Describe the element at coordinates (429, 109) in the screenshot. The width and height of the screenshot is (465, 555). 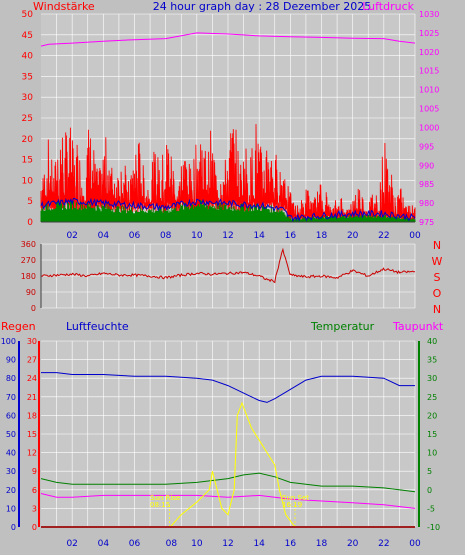
I see `y-tick-label: 1005` at that location.